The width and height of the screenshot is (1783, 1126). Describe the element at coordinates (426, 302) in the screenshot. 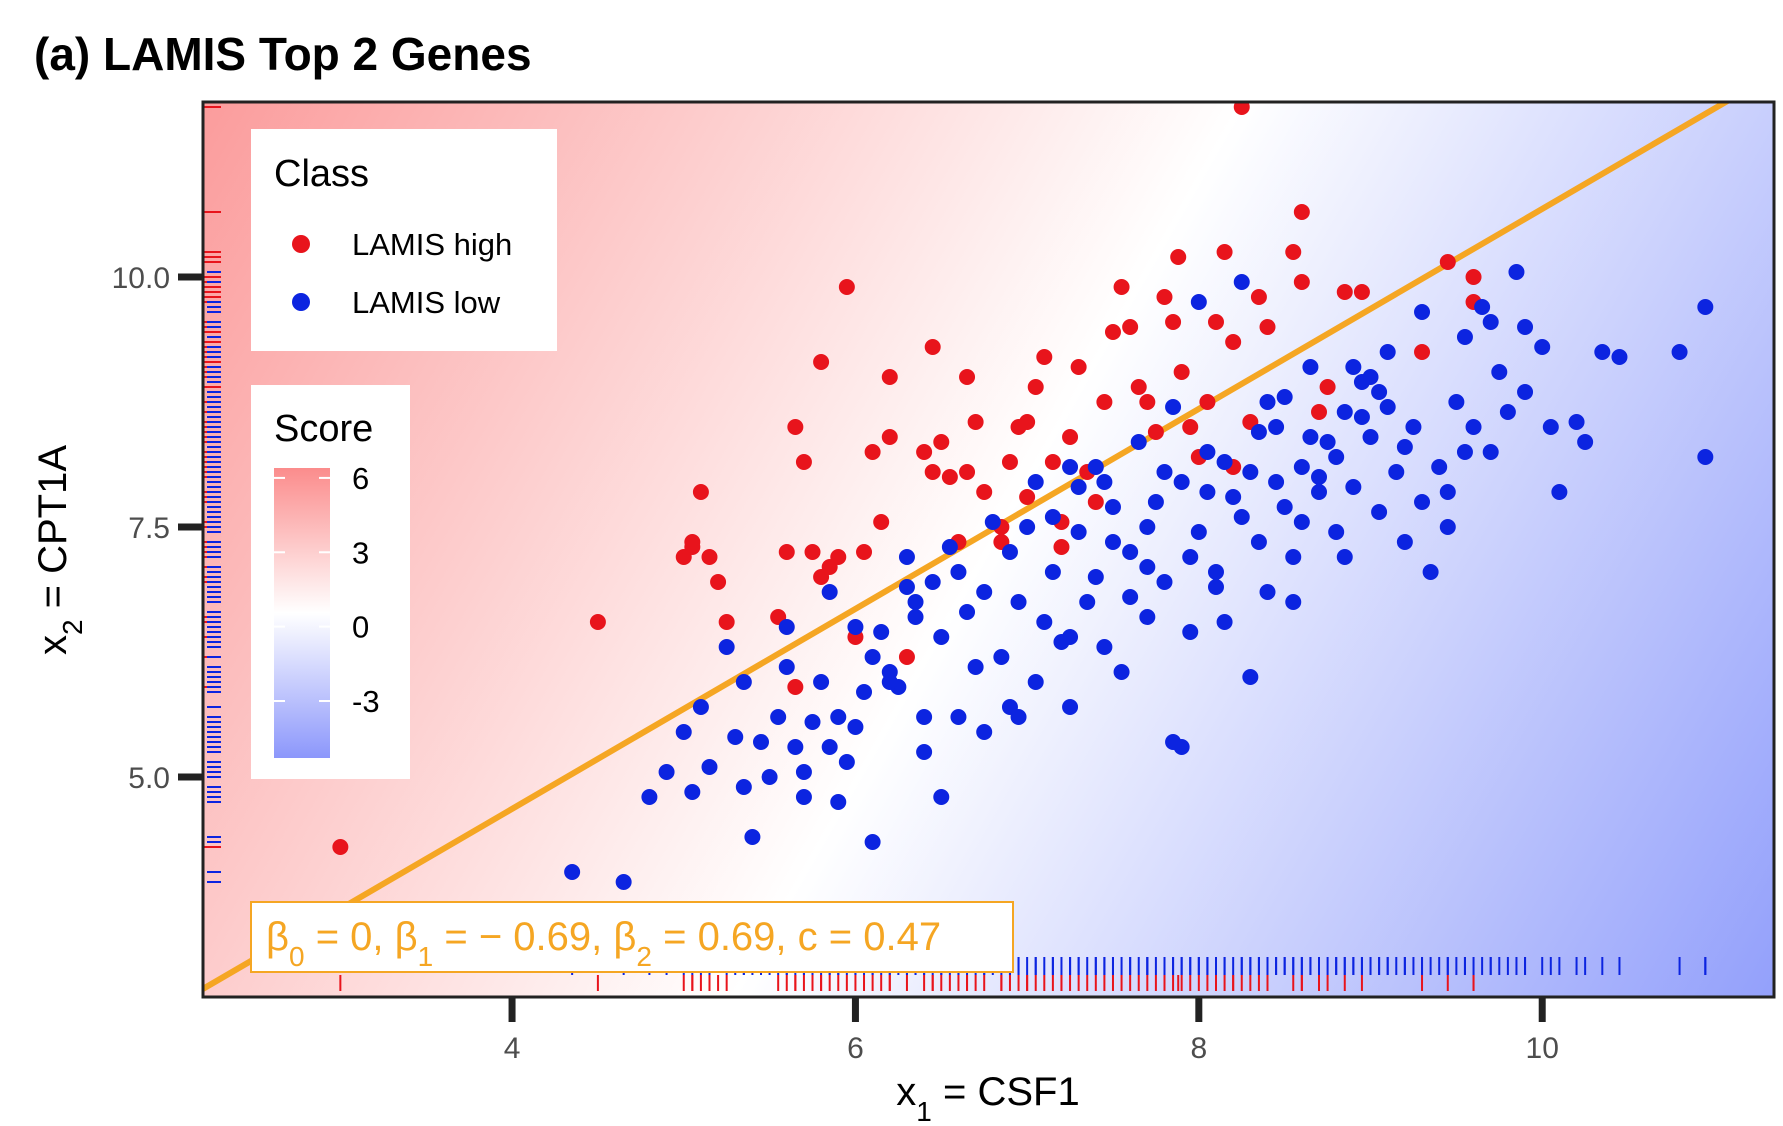

I see `legend-label: LAMIS low` at that location.